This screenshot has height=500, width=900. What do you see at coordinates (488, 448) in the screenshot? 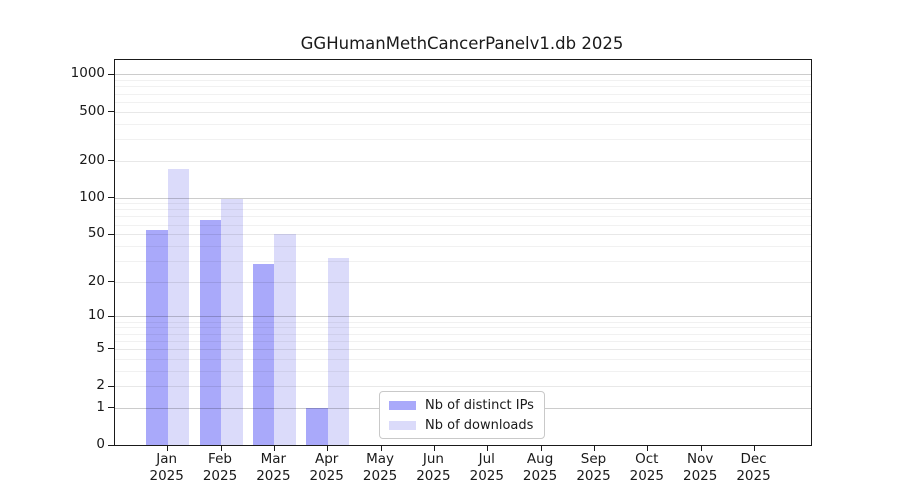
I see `x-tick-jul` at bounding box center [488, 448].